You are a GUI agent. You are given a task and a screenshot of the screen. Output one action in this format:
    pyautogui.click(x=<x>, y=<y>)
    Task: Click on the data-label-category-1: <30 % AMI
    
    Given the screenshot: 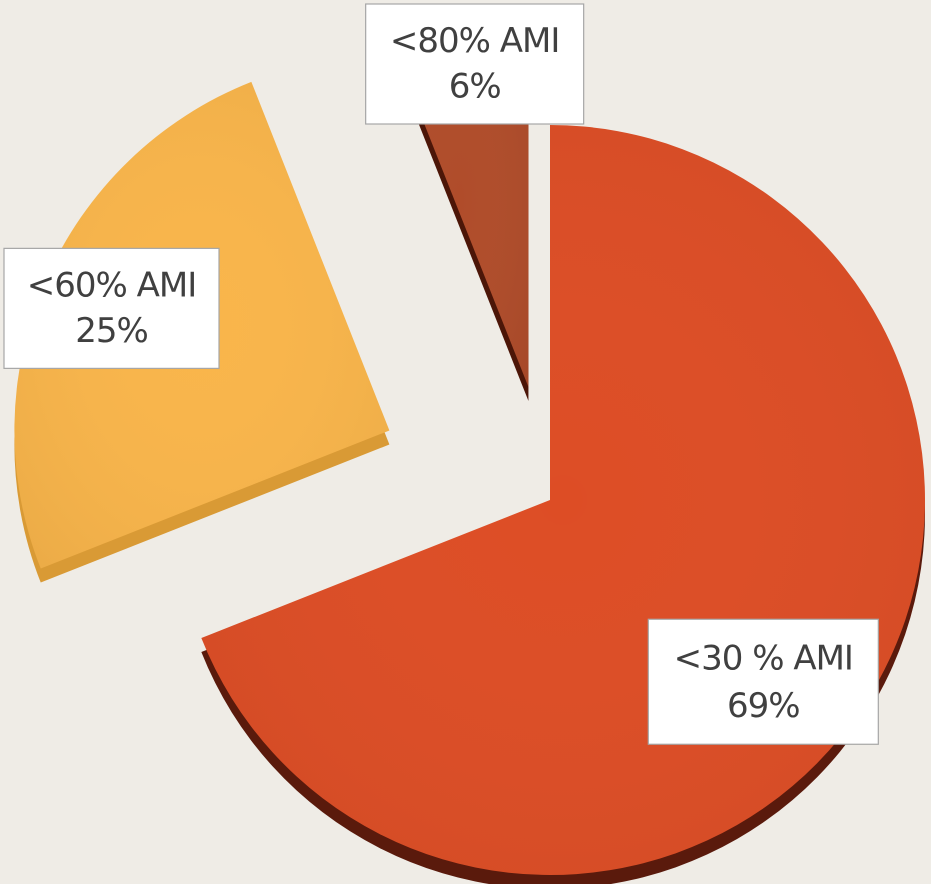 What is the action you would take?
    pyautogui.click(x=763, y=658)
    